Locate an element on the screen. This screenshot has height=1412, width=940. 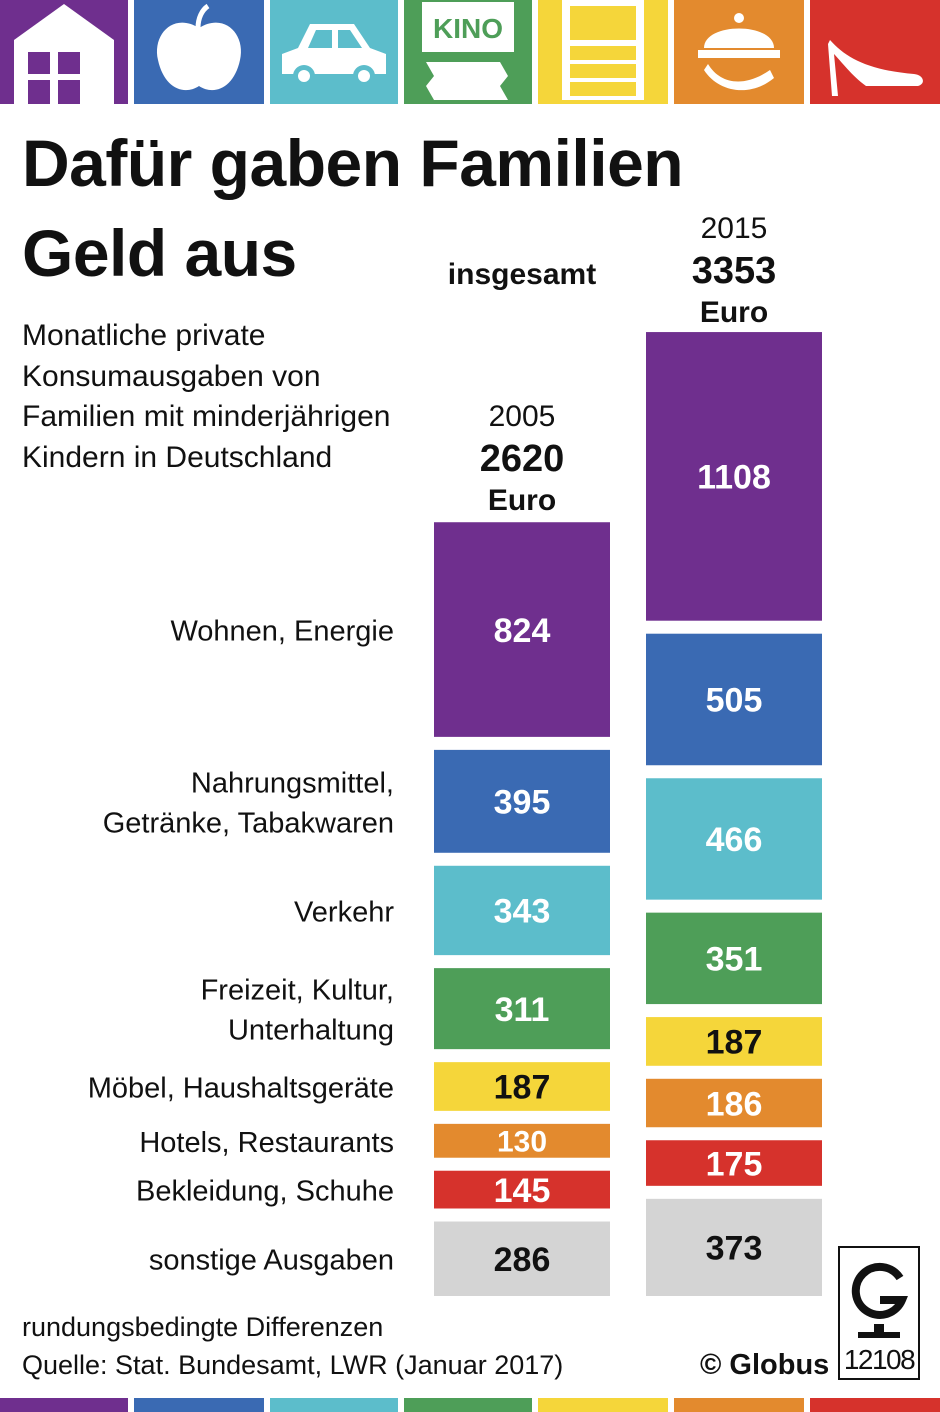
column-header-2005: 2005 2620 Euro is located at coordinates (522, 459).